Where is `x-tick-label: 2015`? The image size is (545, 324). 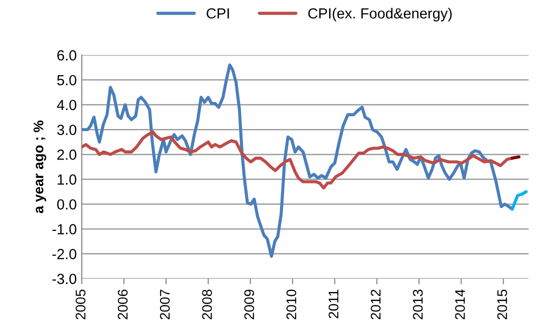 x-tick-label: 2015 is located at coordinates (502, 305).